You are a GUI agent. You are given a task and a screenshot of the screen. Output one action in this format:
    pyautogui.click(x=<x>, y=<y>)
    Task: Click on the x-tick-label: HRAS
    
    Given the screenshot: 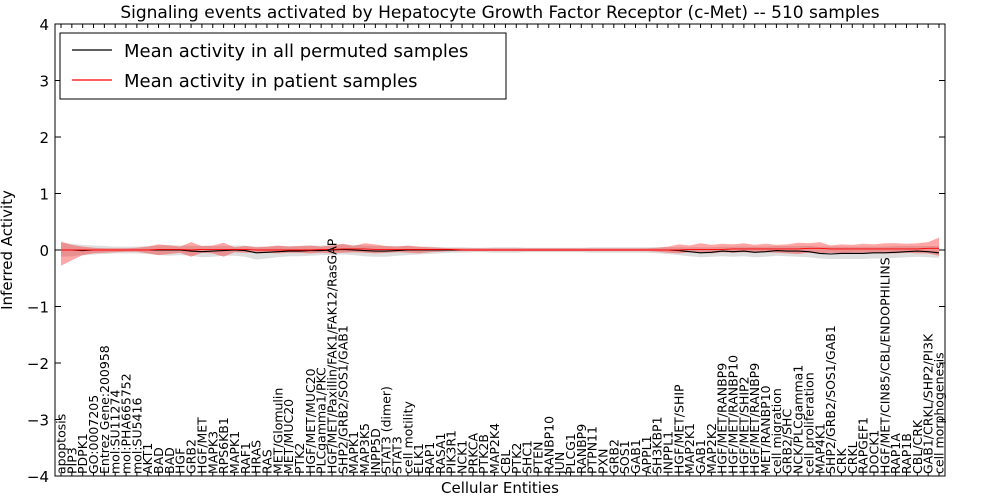 What is the action you would take?
    pyautogui.click(x=256, y=457)
    